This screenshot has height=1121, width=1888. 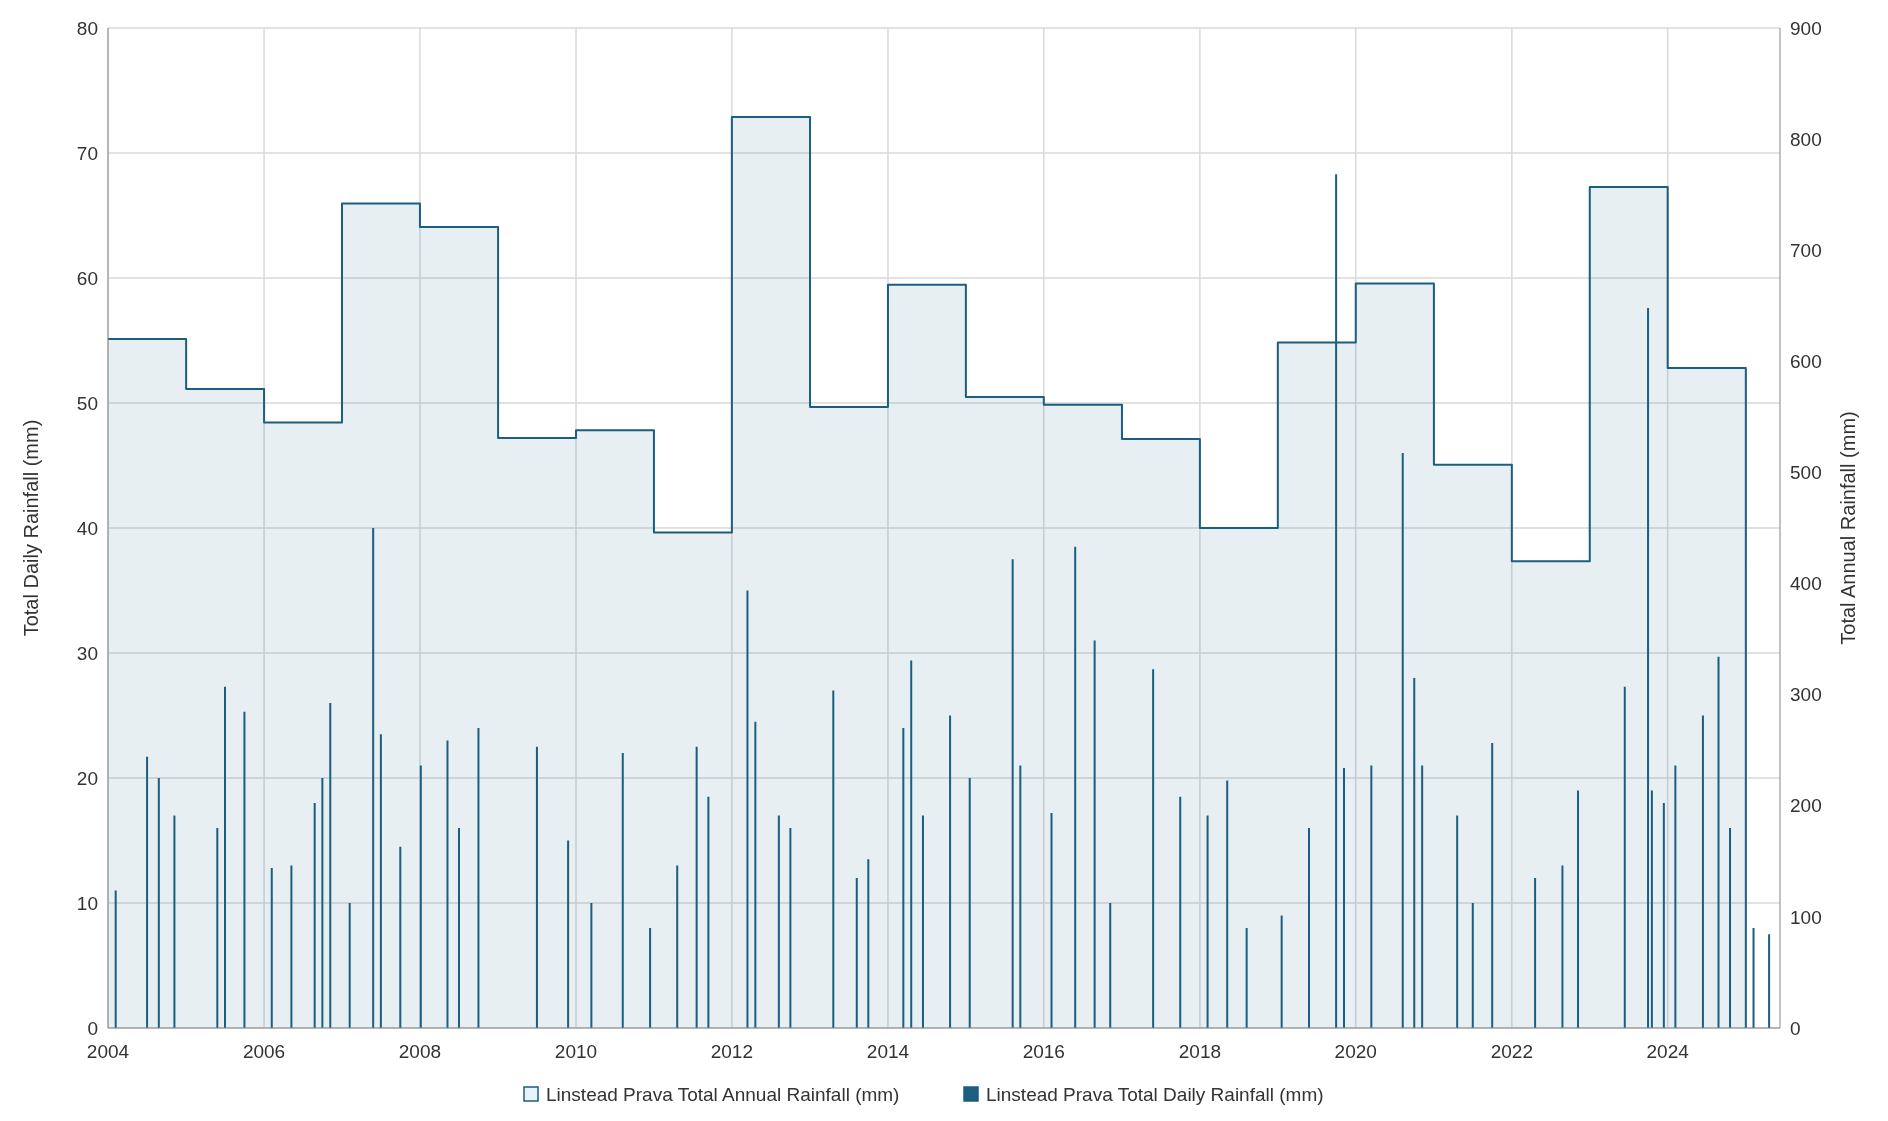 I want to click on x-tick-label: 2020, so click(x=1355, y=1051).